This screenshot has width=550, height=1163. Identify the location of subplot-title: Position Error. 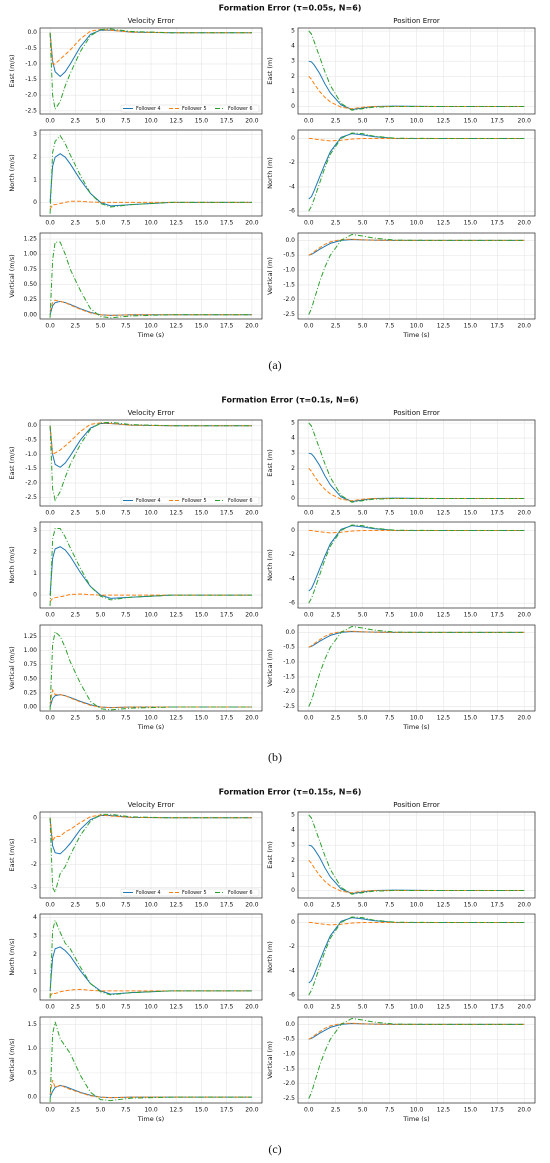
(416, 21).